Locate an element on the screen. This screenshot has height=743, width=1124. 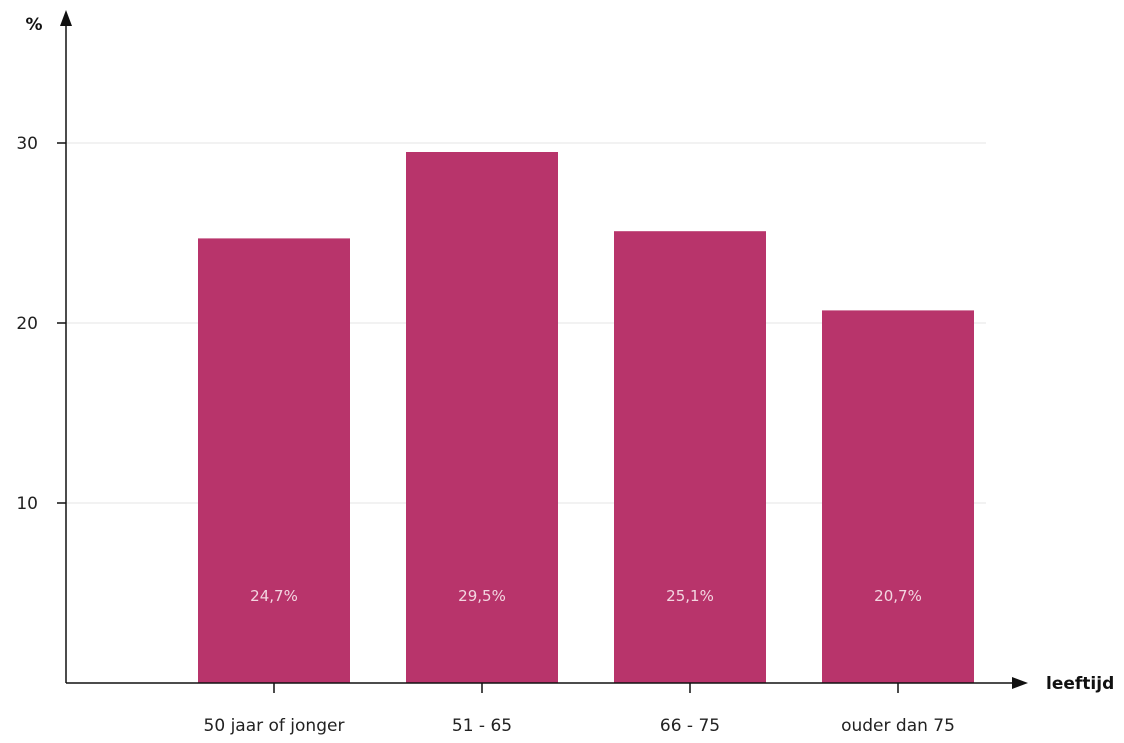
x-axis-title: leeftijd is located at coordinates (1080, 684).